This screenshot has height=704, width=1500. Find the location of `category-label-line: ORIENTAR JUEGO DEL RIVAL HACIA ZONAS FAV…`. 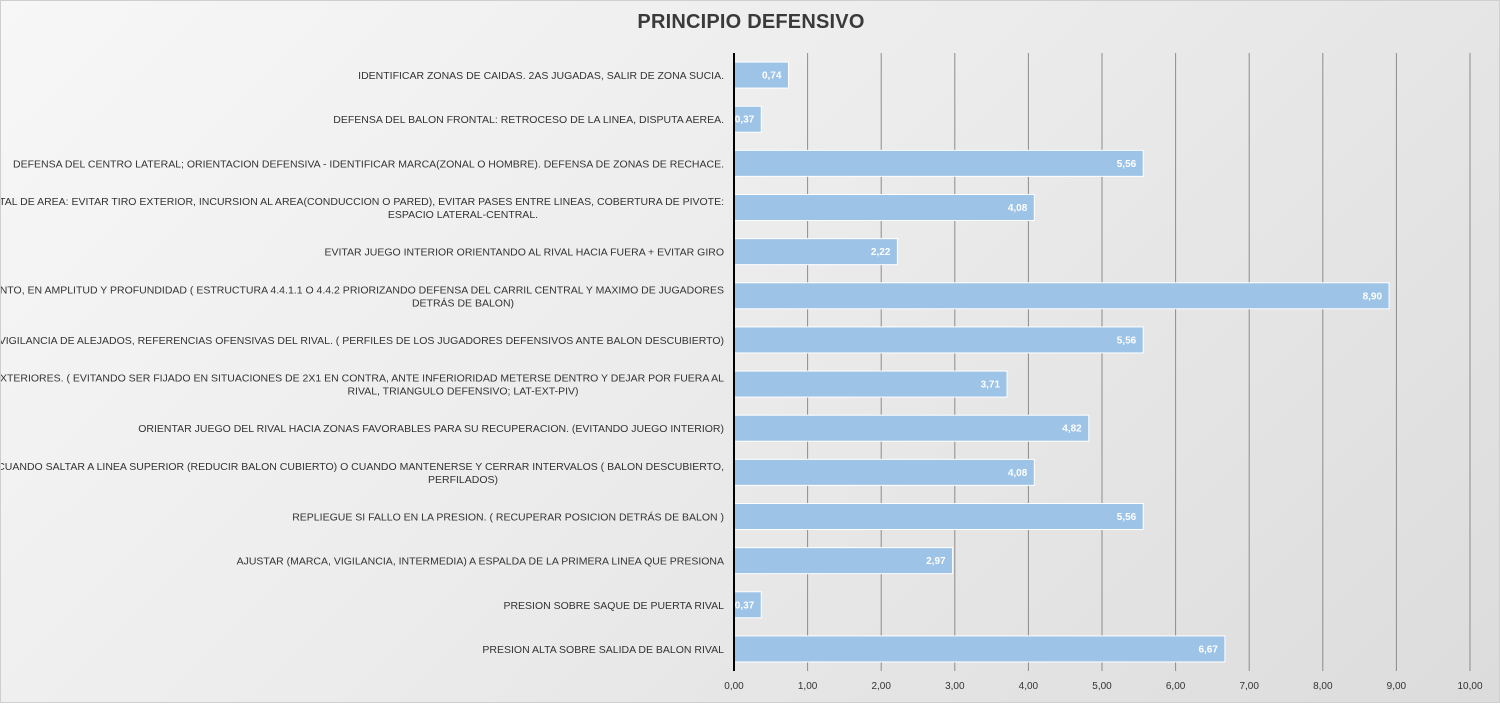

category-label-line: ORIENTAR JUEGO DEL RIVAL HACIA ZONAS FAV… is located at coordinates (431, 429).